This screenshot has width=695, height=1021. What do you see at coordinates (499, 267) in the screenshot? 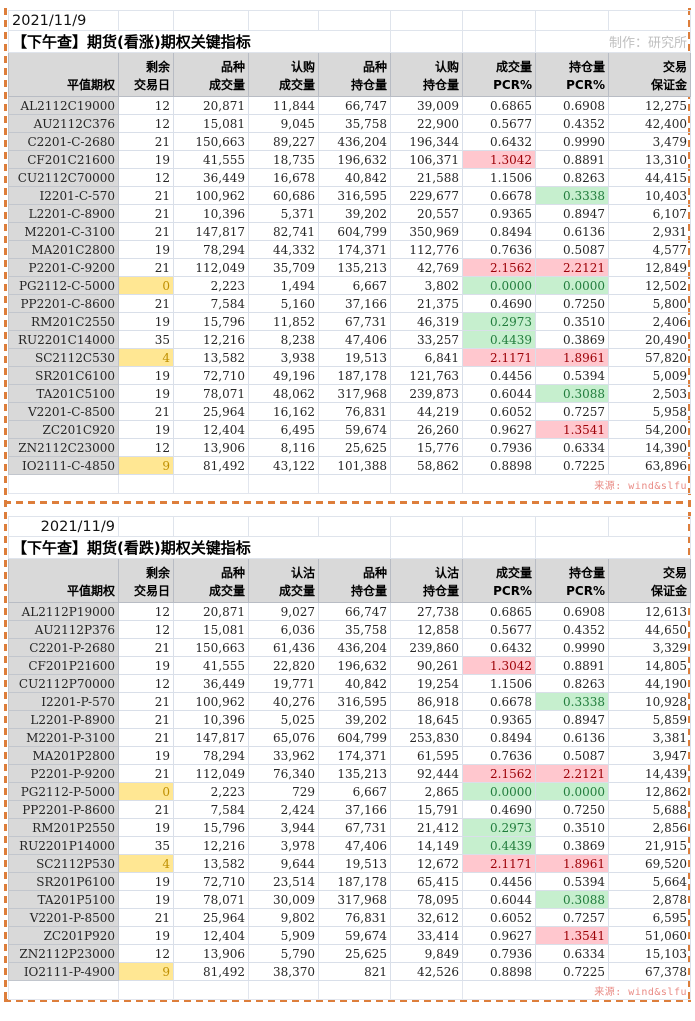
I see `value-cell: 2.1562` at bounding box center [499, 267].